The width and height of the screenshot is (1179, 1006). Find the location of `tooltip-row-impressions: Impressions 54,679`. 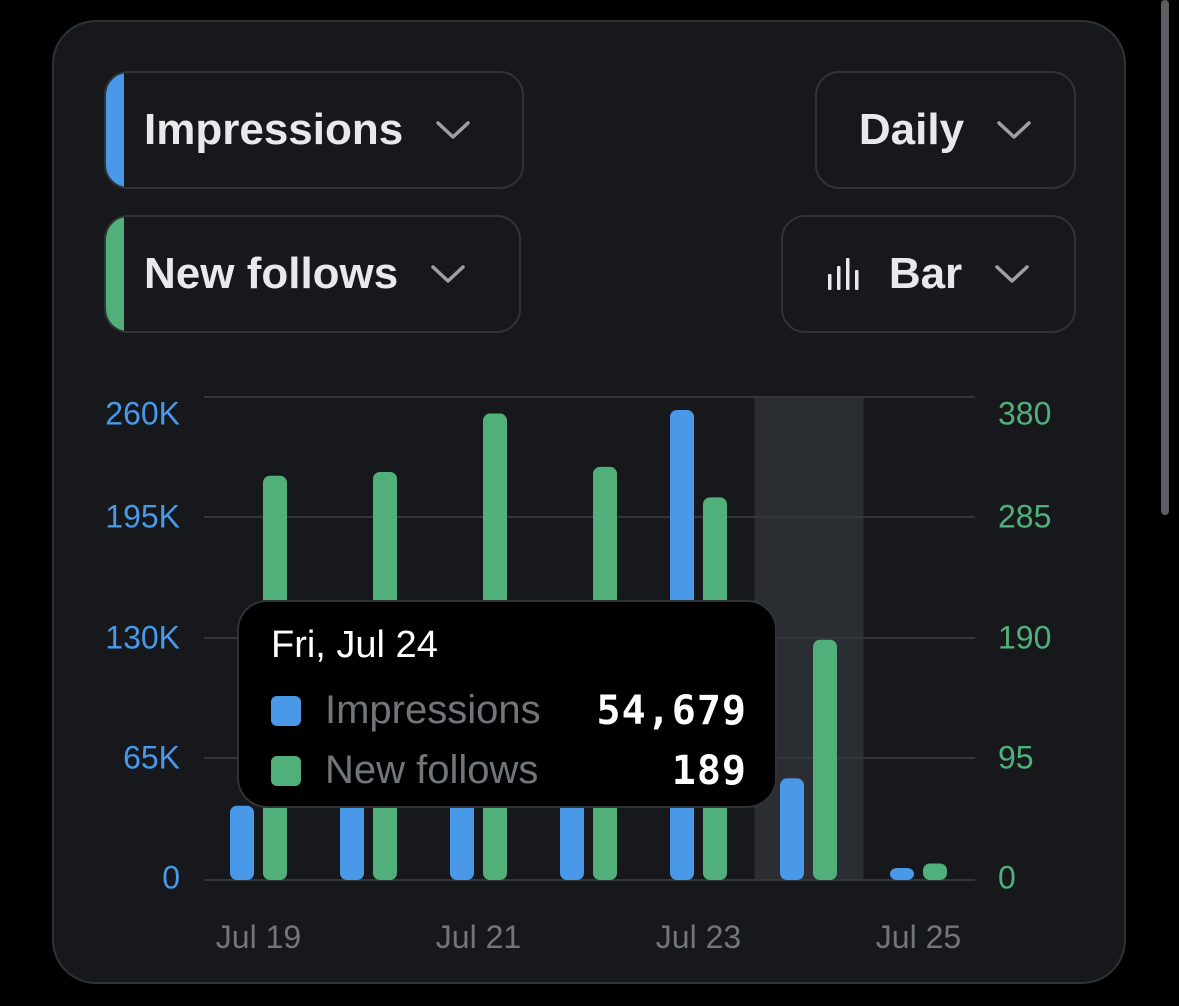

tooltip-row-impressions: Impressions 54,679 is located at coordinates (509, 711).